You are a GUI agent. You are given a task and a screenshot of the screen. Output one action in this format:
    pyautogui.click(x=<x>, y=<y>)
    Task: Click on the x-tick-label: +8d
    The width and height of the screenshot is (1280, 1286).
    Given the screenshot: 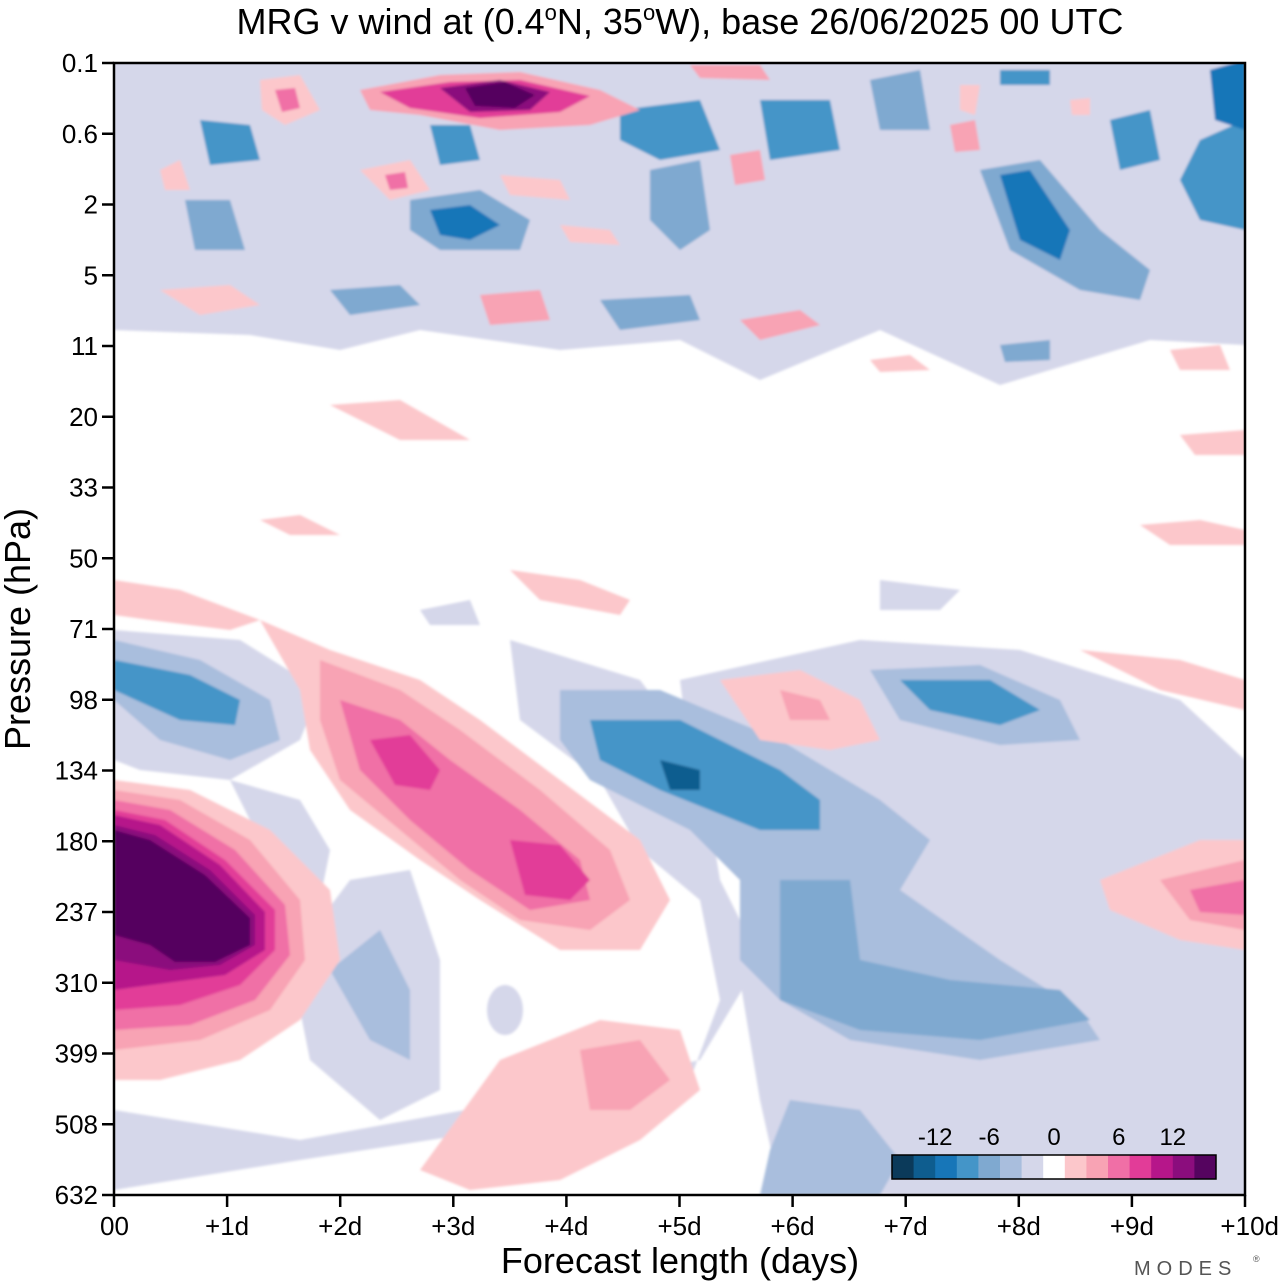 What is the action you would take?
    pyautogui.click(x=1019, y=1226)
    